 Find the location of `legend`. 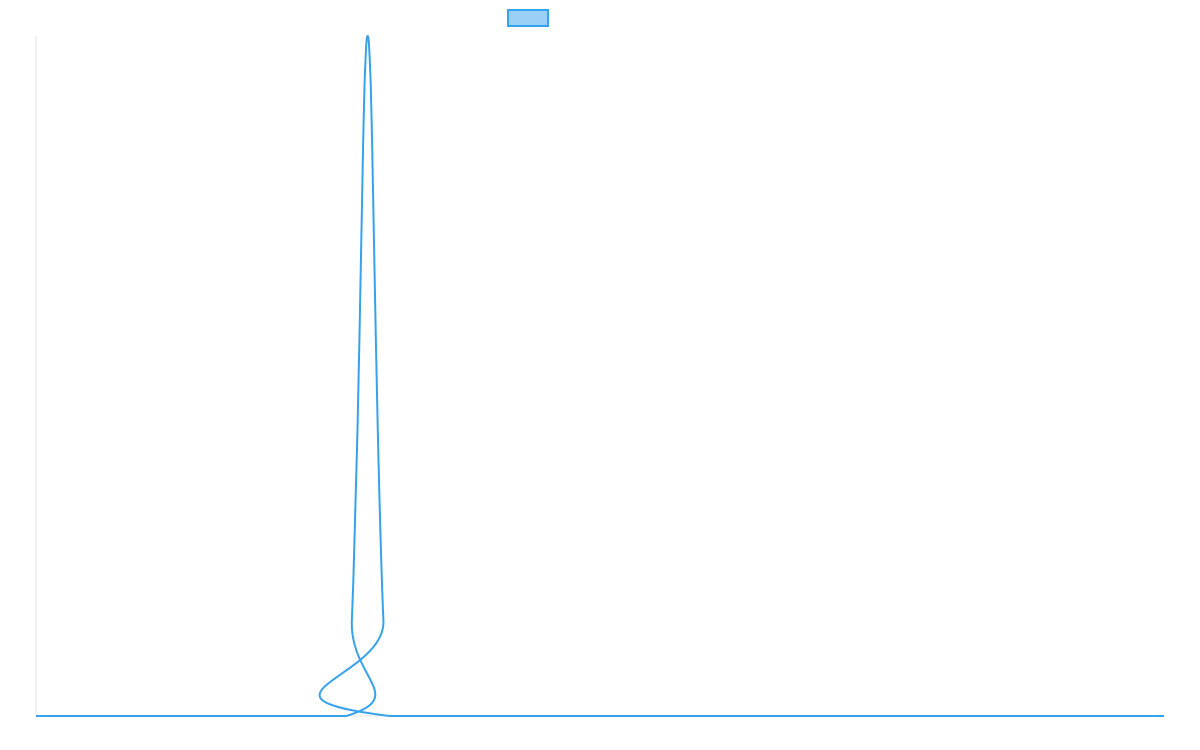

legend is located at coordinates (528, 18).